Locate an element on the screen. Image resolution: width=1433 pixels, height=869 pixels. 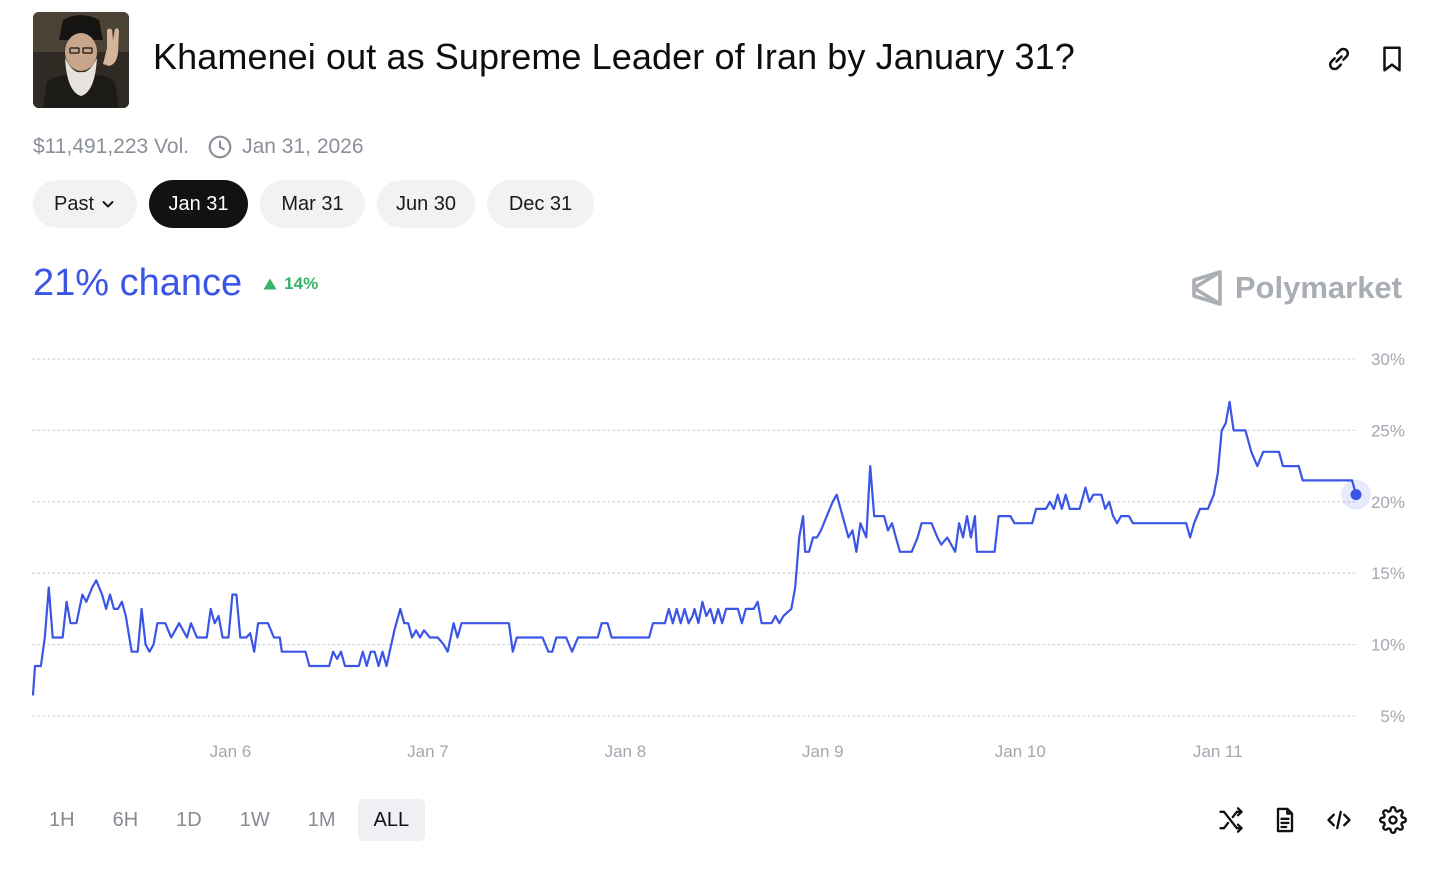
tab-label: Mar 31 is located at coordinates (312, 203).